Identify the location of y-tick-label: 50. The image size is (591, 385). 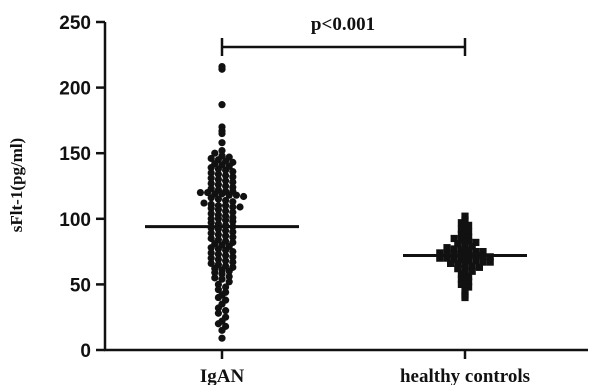
(80, 285).